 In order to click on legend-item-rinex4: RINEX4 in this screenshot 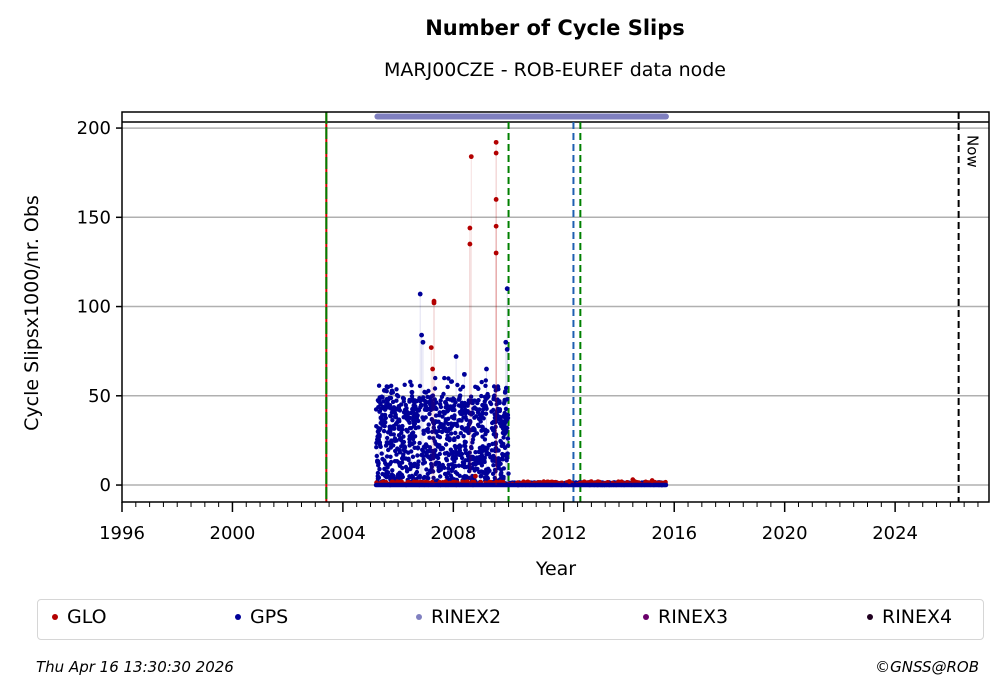, I will do `click(909, 617)`.